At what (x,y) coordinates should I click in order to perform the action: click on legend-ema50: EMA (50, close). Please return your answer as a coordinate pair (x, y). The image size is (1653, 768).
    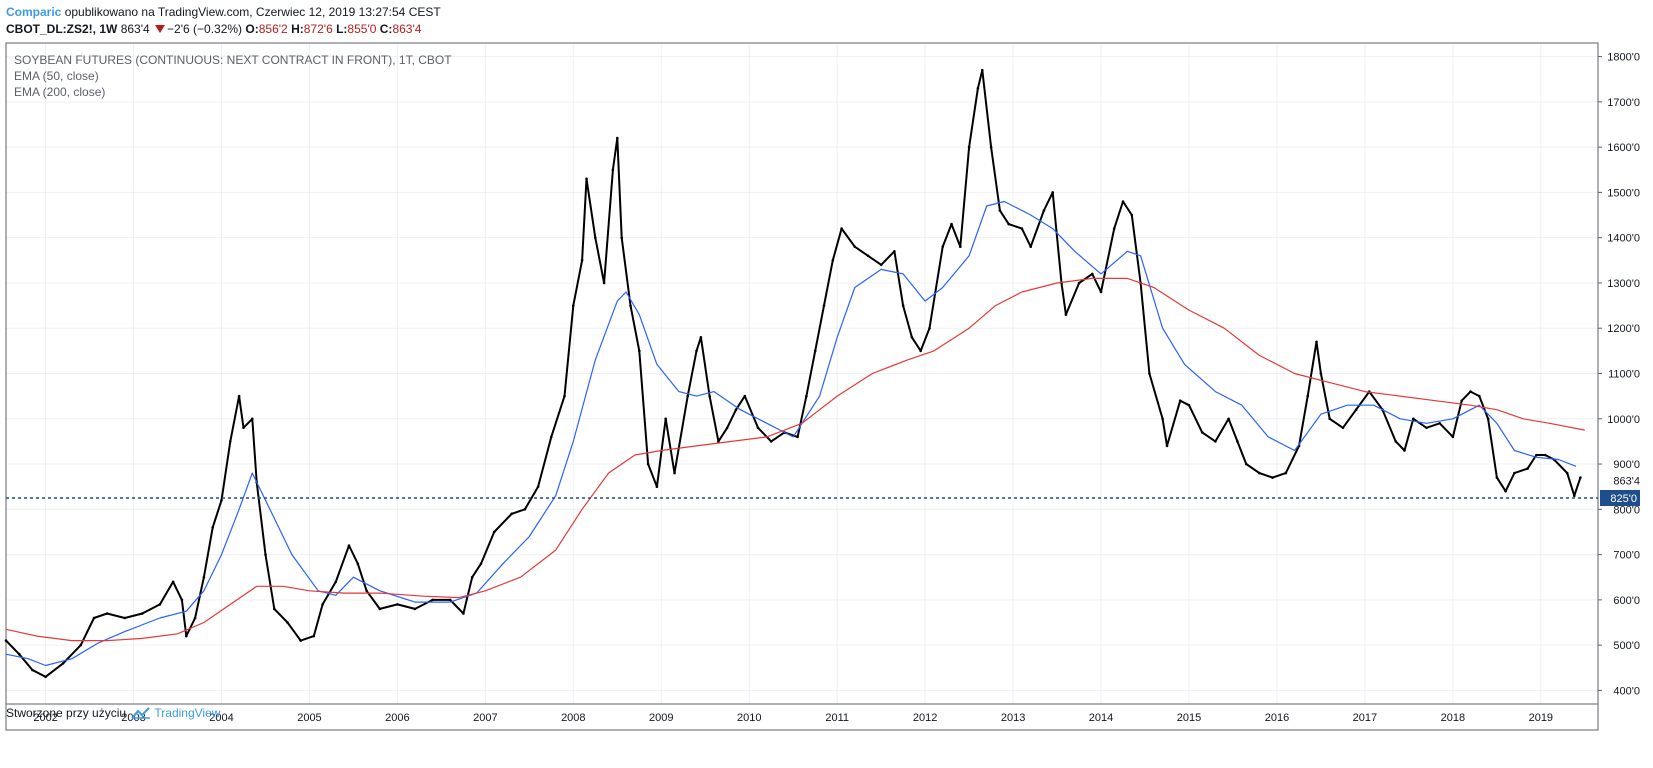
    Looking at the image, I should click on (56, 76).